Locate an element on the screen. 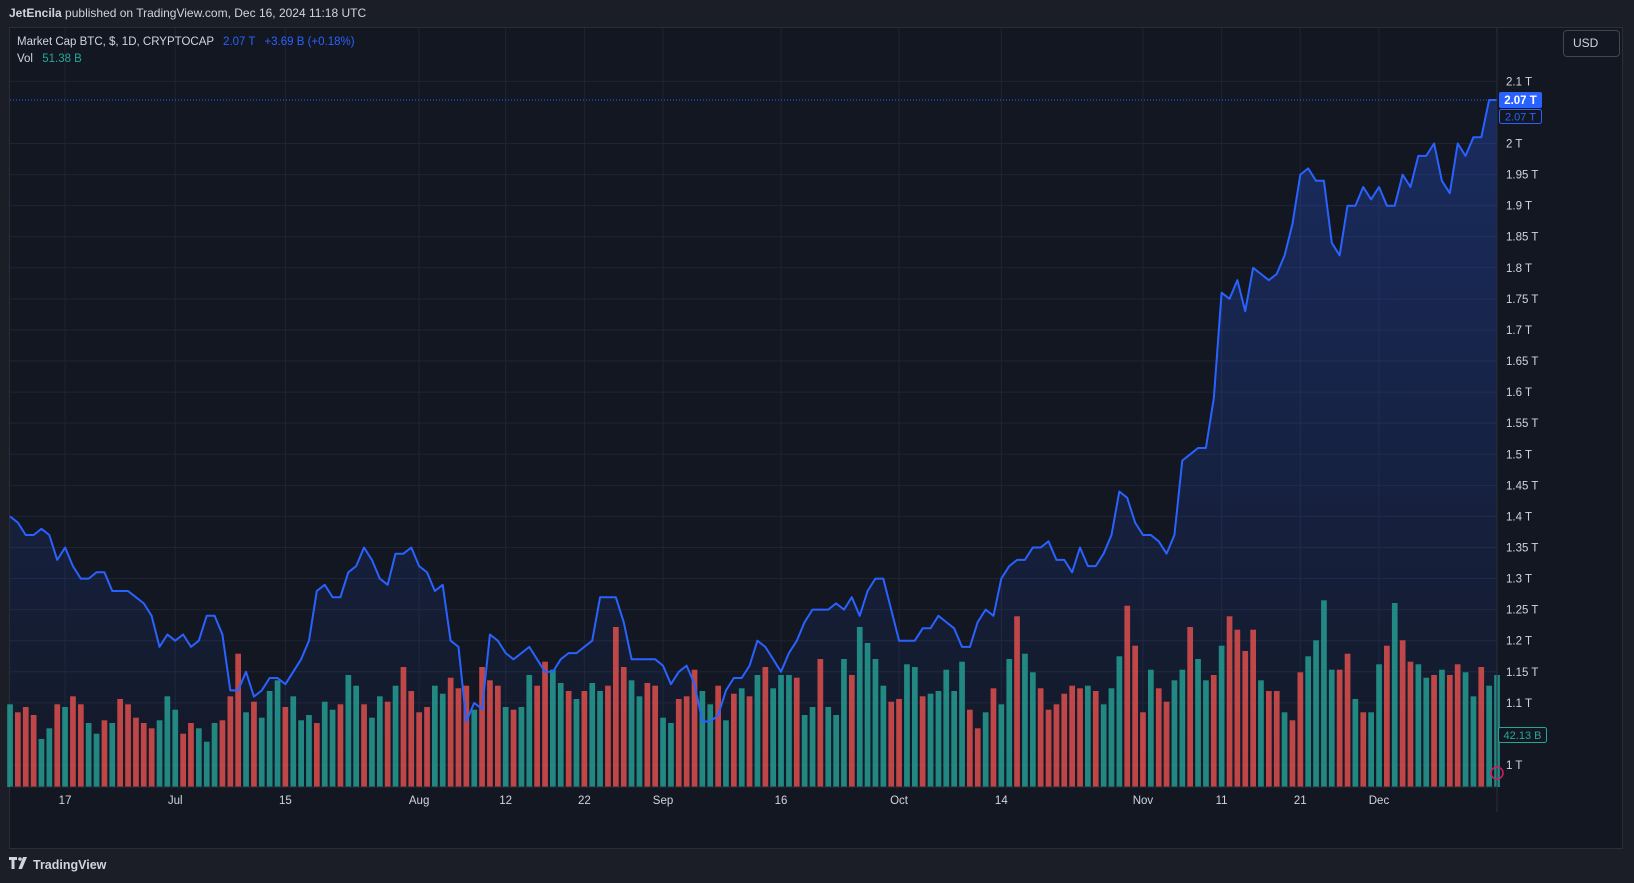  currency-button: USD is located at coordinates (1591, 43).